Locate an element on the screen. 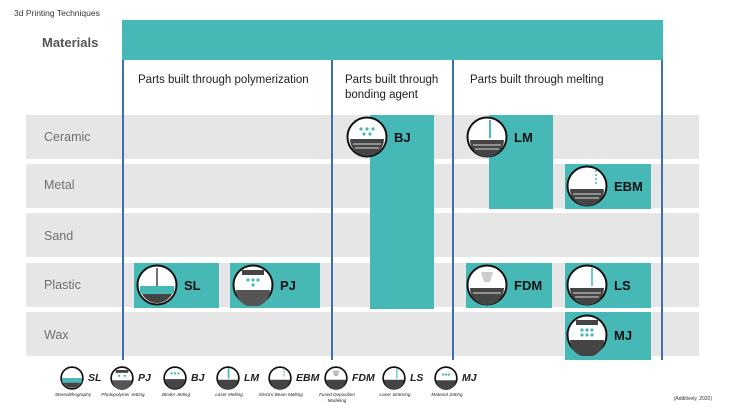 This screenshot has height=410, width=730. legend-item-mj: MJ Material Jetting is located at coordinates (472, 386).